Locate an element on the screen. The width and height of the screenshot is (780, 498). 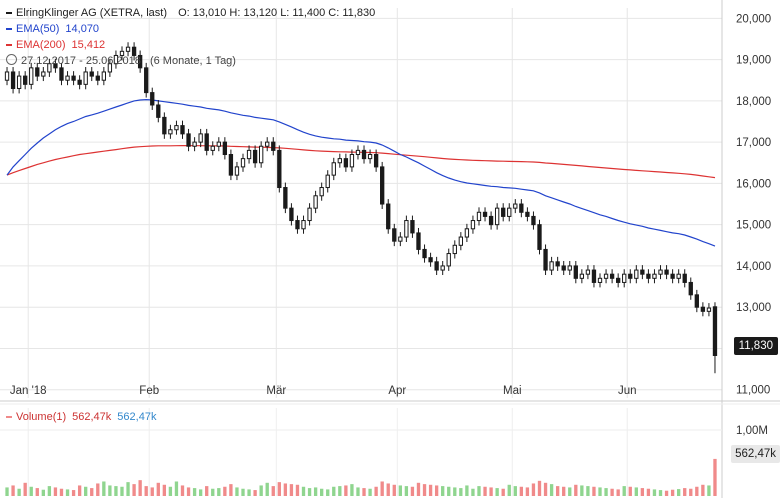
y-tick-label: 15,000 is located at coordinates (753, 226).